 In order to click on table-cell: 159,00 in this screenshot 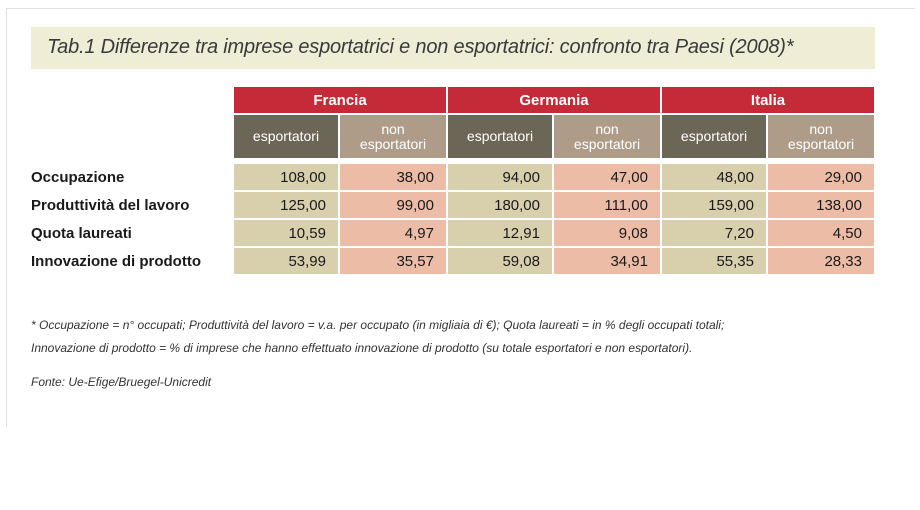, I will do `click(714, 205)`.